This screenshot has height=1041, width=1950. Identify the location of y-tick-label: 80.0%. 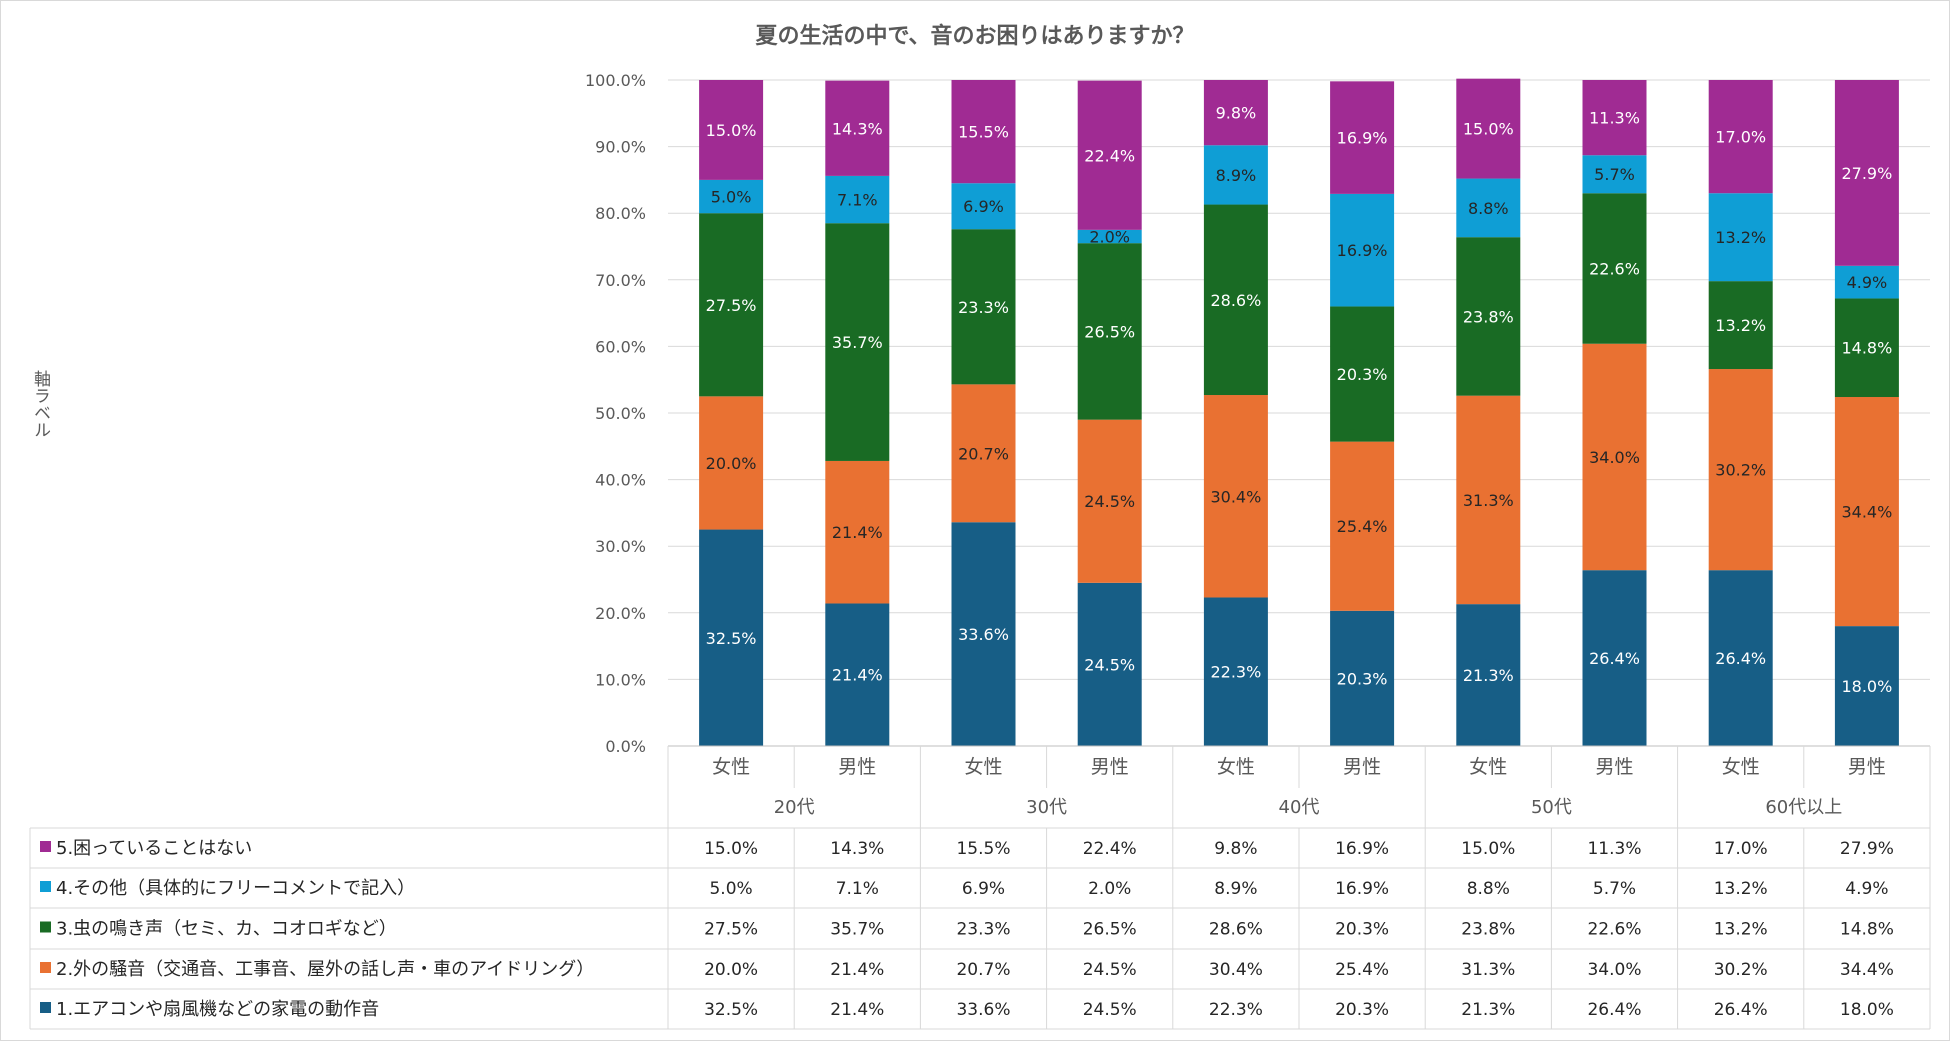
(620, 213).